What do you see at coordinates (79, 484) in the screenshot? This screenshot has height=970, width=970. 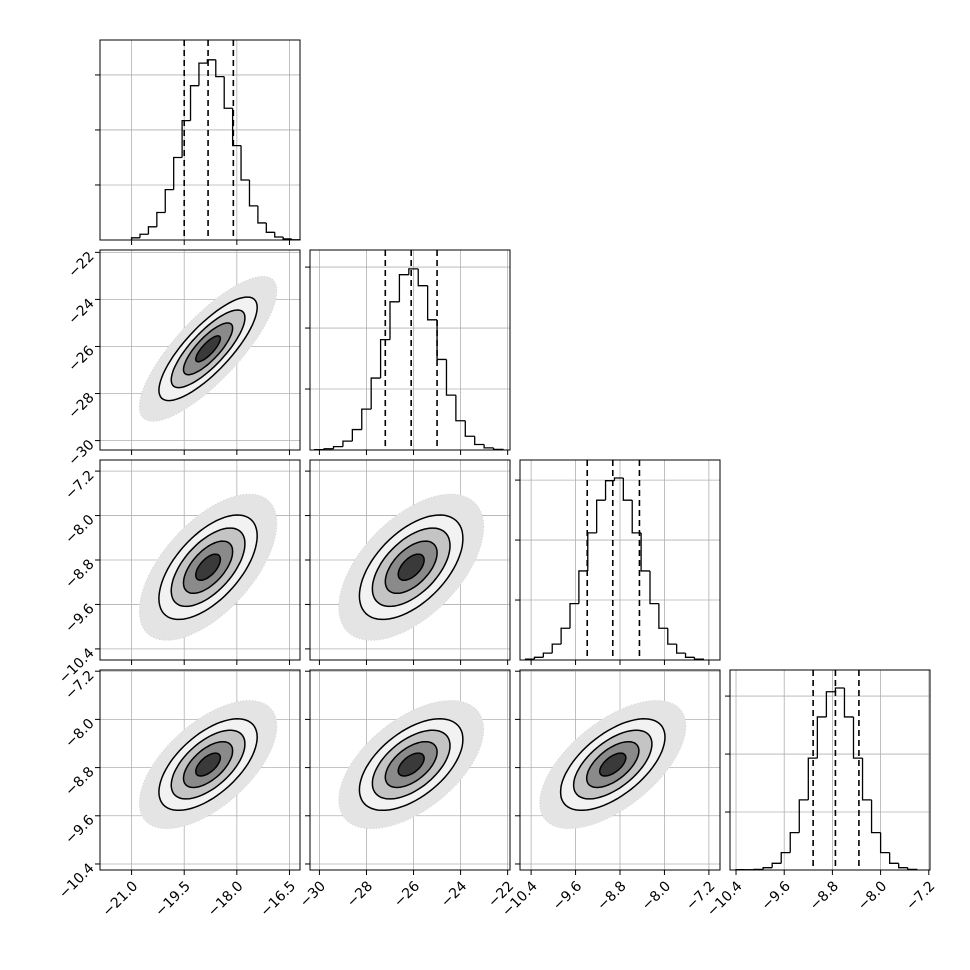 I see `y-tick-label: −7.2` at bounding box center [79, 484].